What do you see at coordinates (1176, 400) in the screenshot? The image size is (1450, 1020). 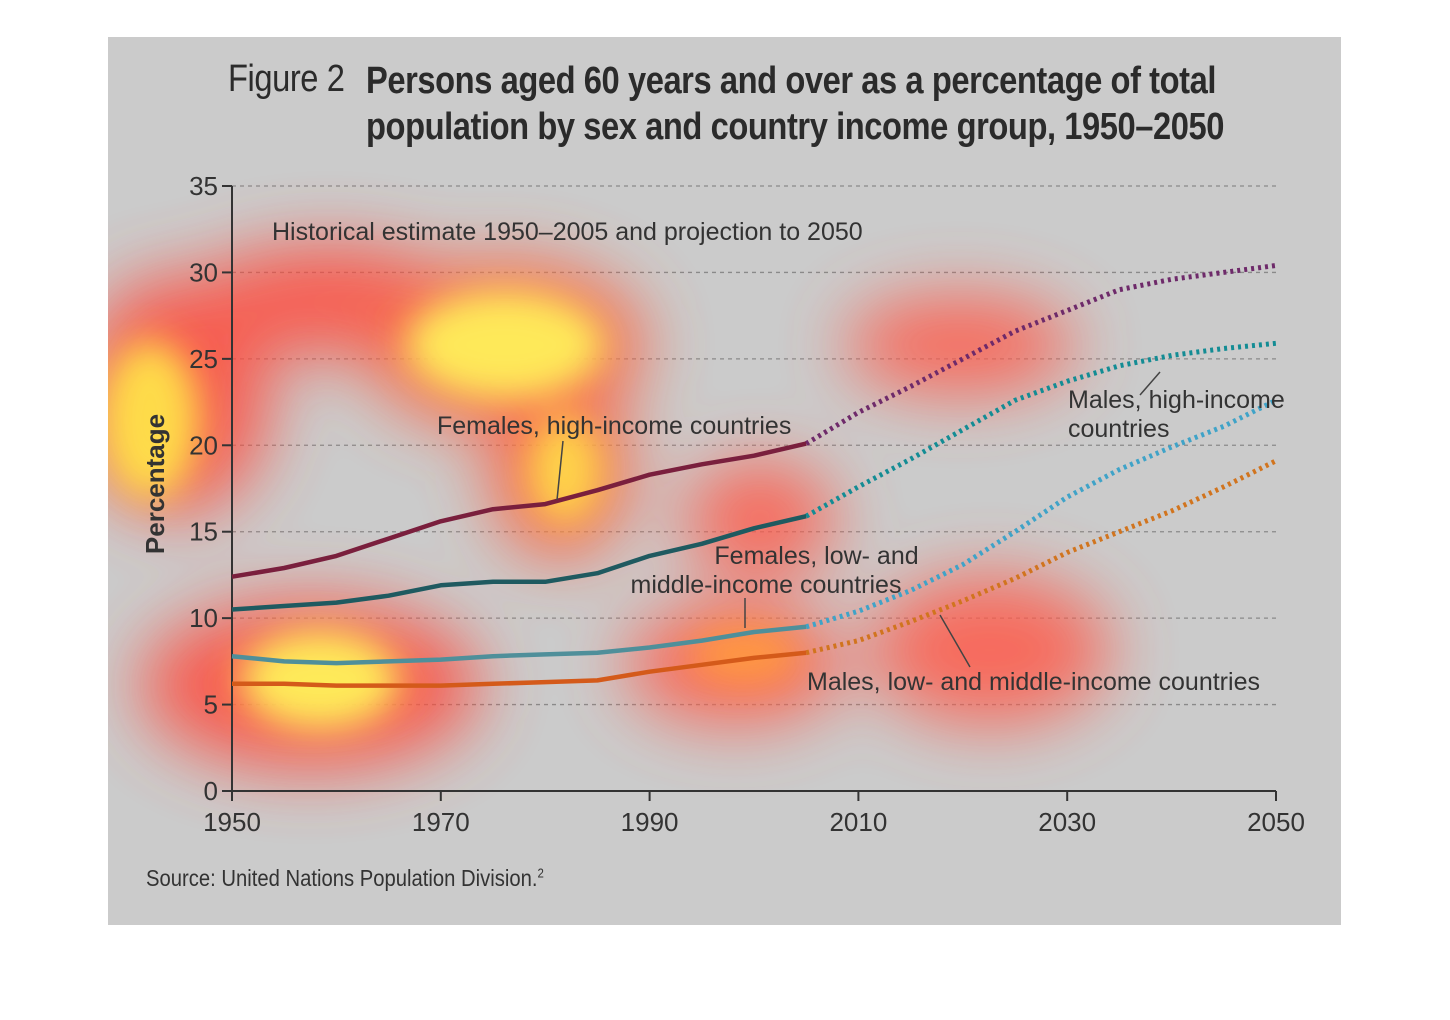 I see `annotation-males-high-line1: Males, high-income` at bounding box center [1176, 400].